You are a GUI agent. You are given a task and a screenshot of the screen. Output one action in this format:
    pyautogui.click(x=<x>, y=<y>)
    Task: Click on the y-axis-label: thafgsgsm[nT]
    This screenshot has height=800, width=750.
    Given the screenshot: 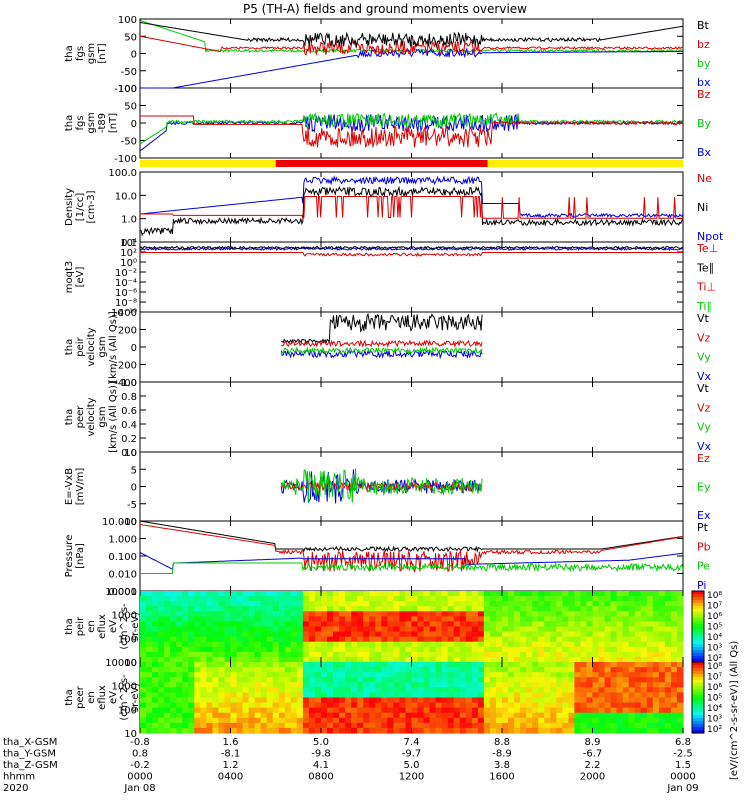 What is the action you would take?
    pyautogui.click(x=86, y=53)
    